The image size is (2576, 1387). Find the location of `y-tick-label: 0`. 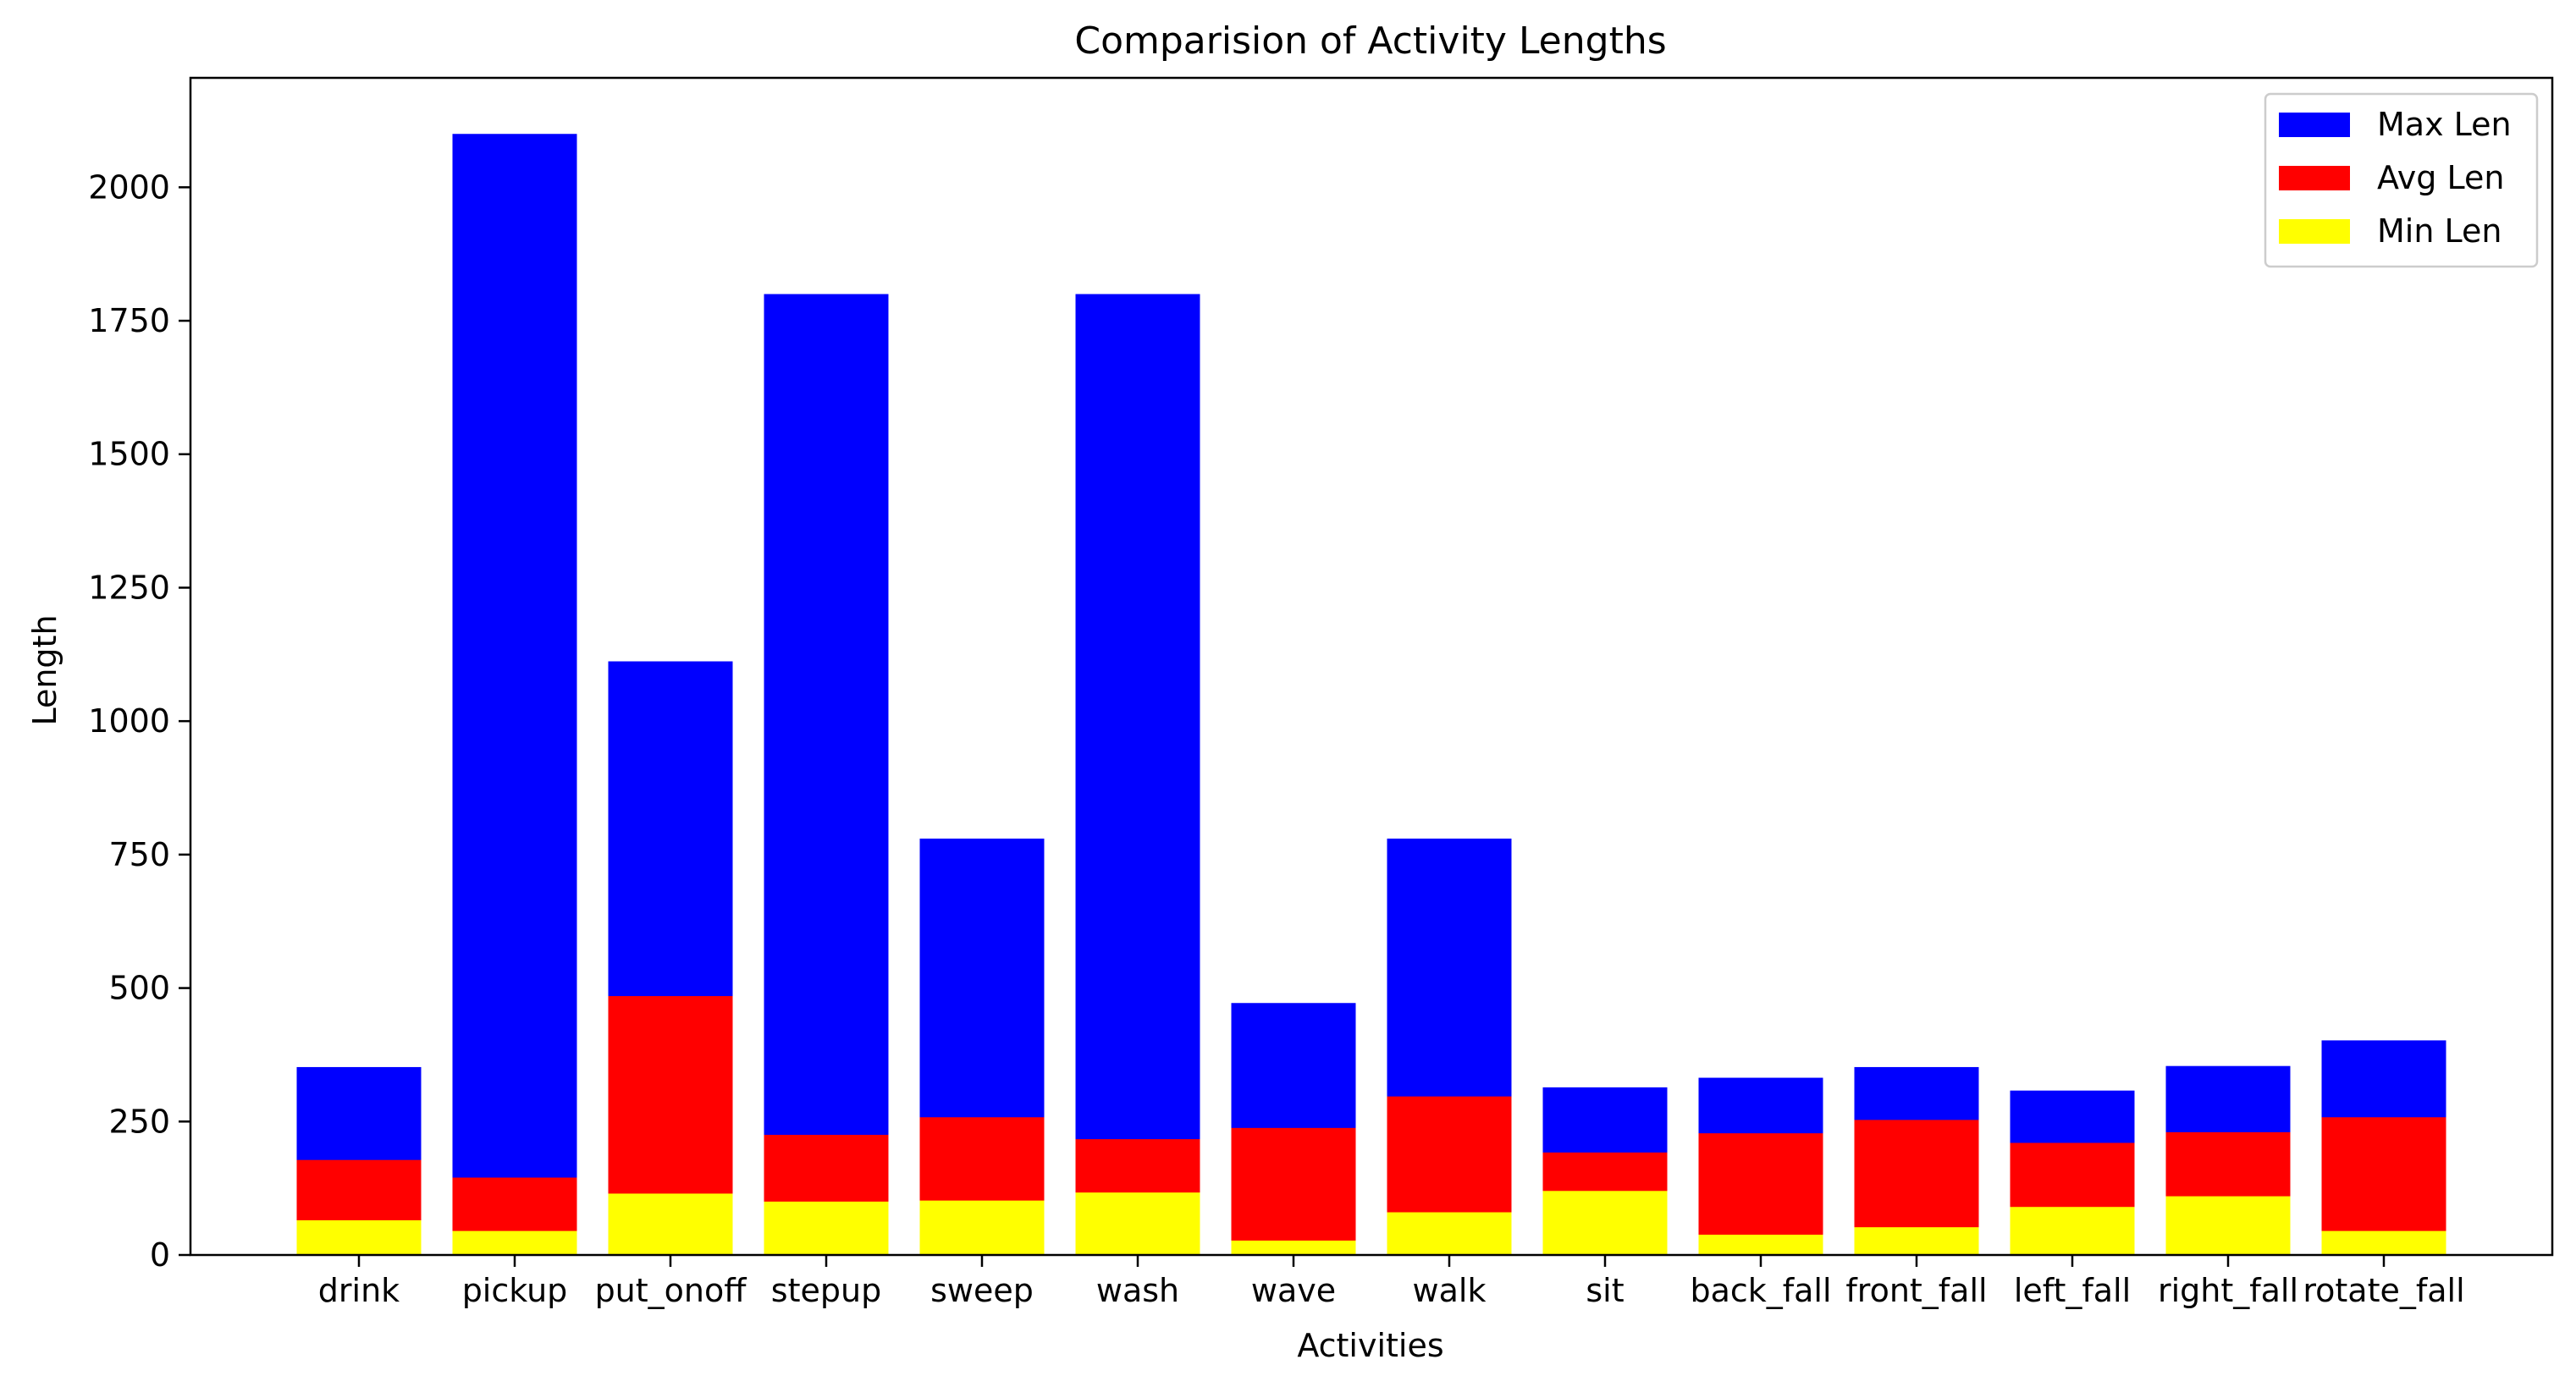

y-tick-label: 0 is located at coordinates (160, 1255).